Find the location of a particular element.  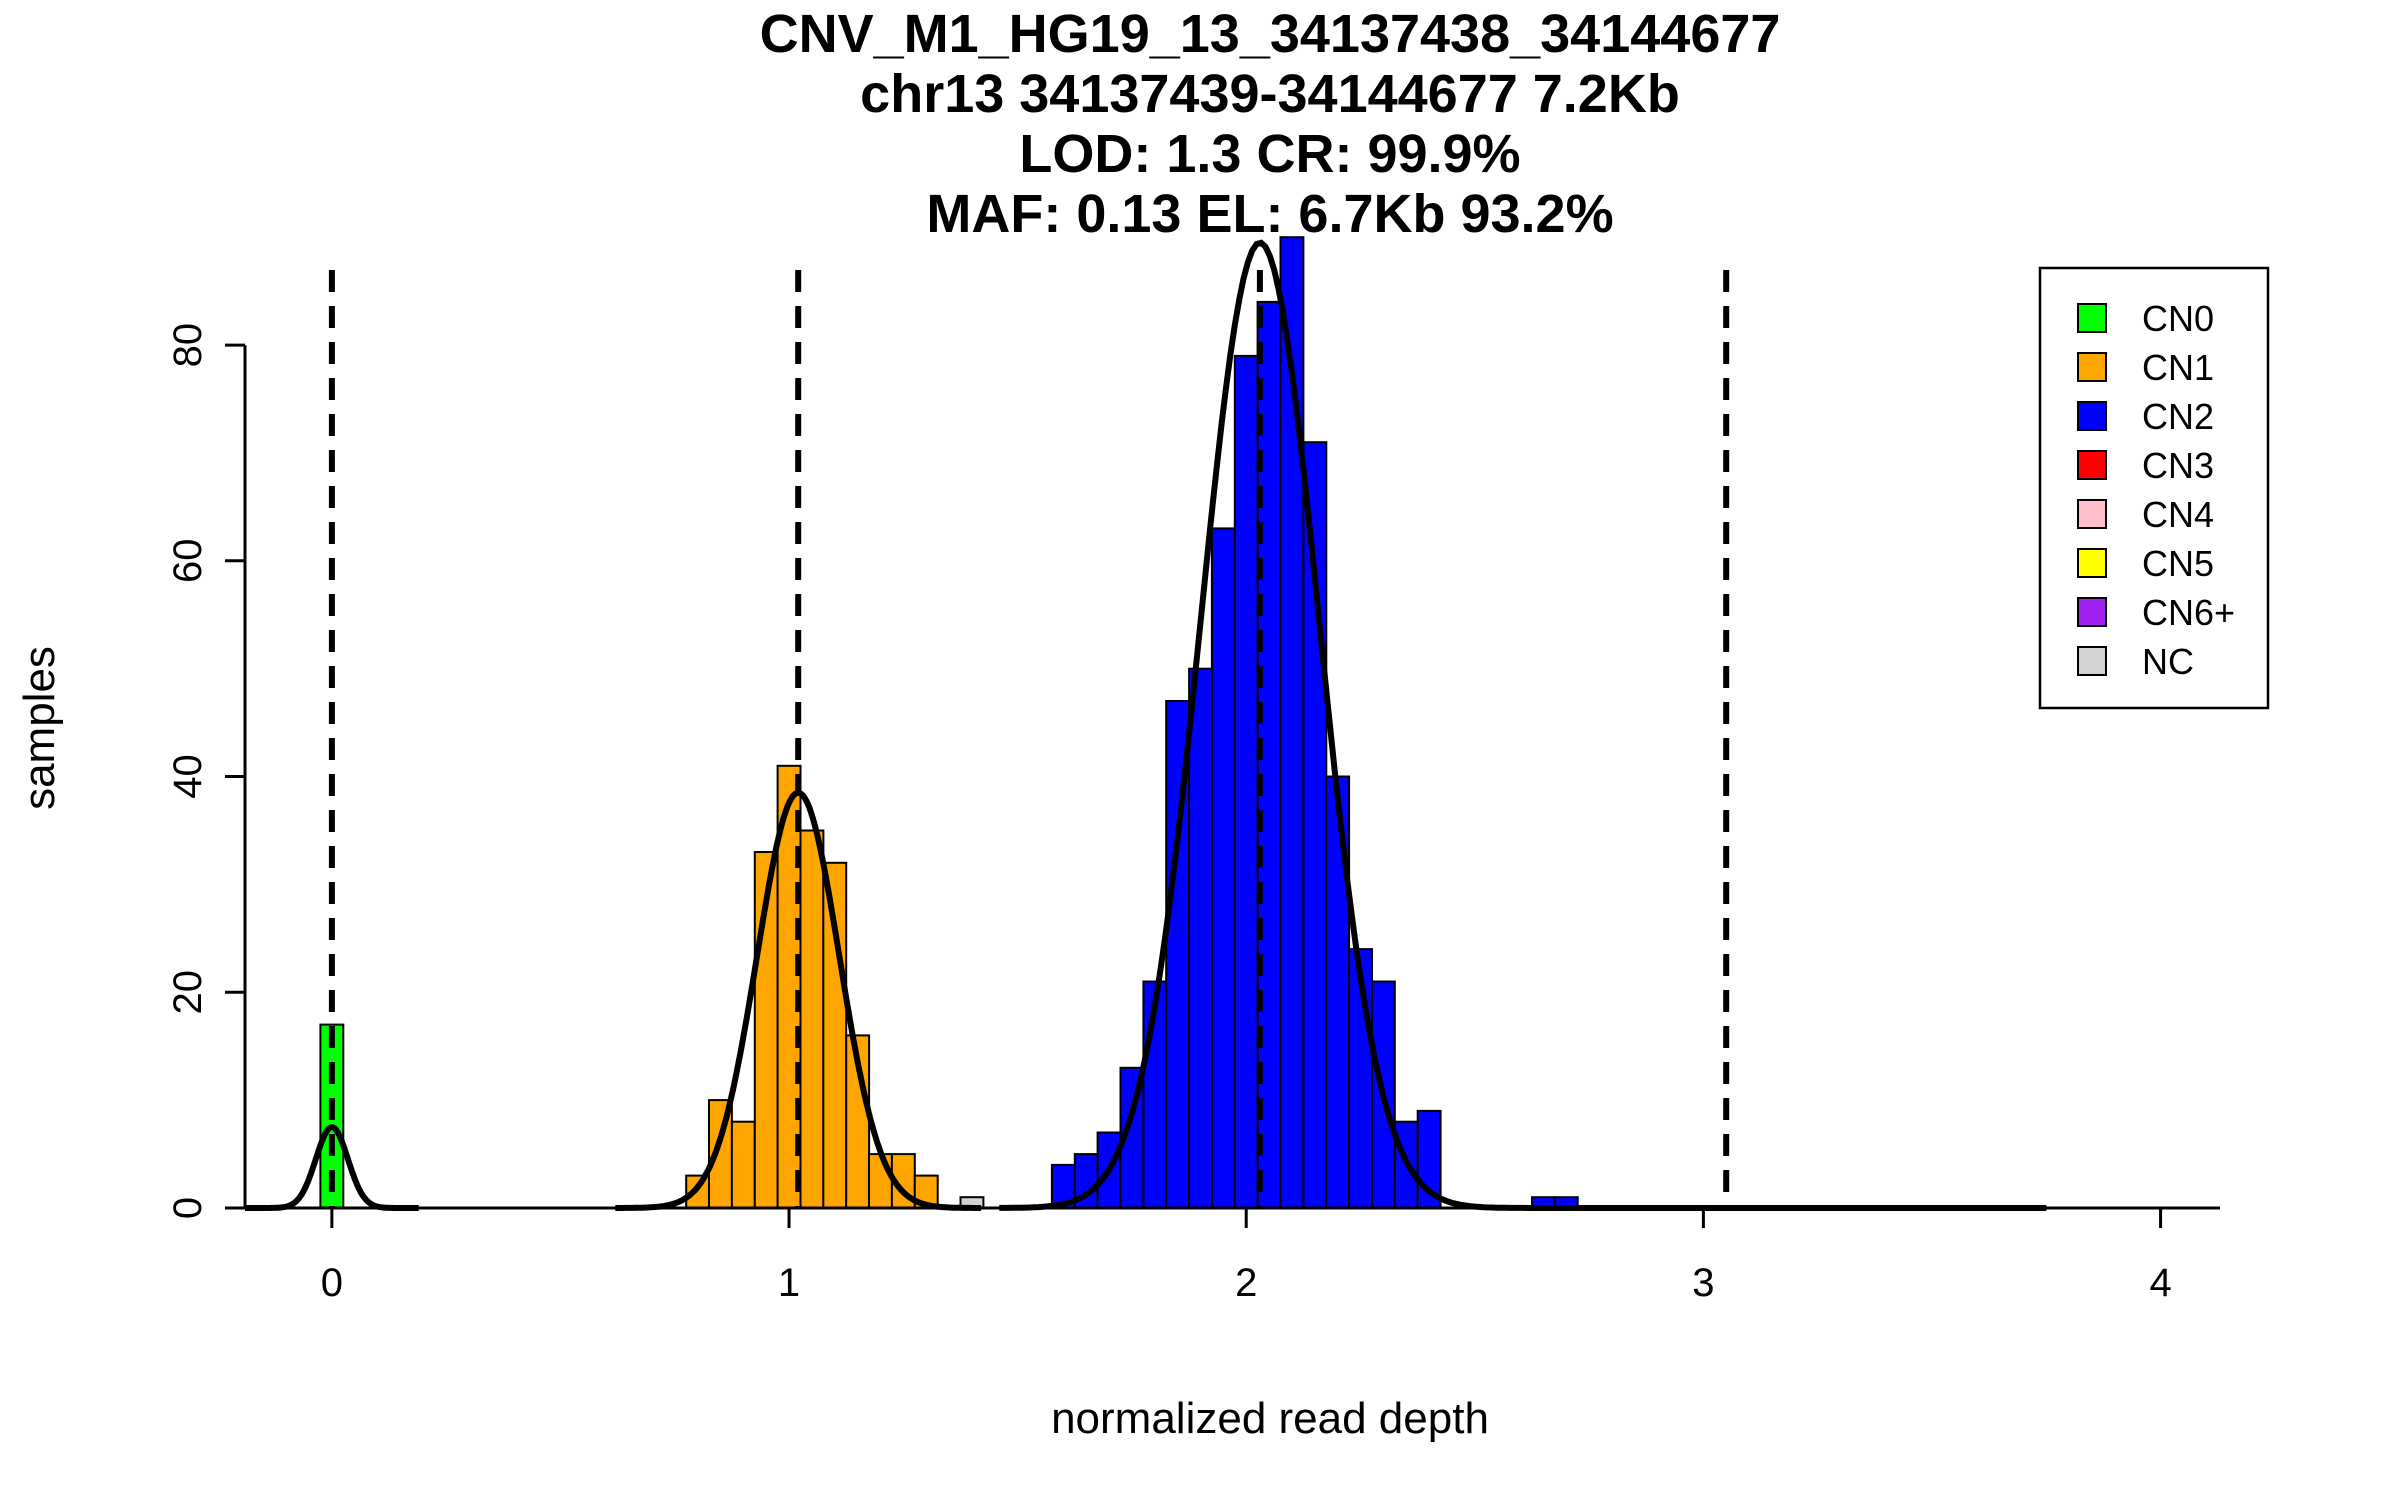

legend-swatch-nc is located at coordinates (2092, 661).